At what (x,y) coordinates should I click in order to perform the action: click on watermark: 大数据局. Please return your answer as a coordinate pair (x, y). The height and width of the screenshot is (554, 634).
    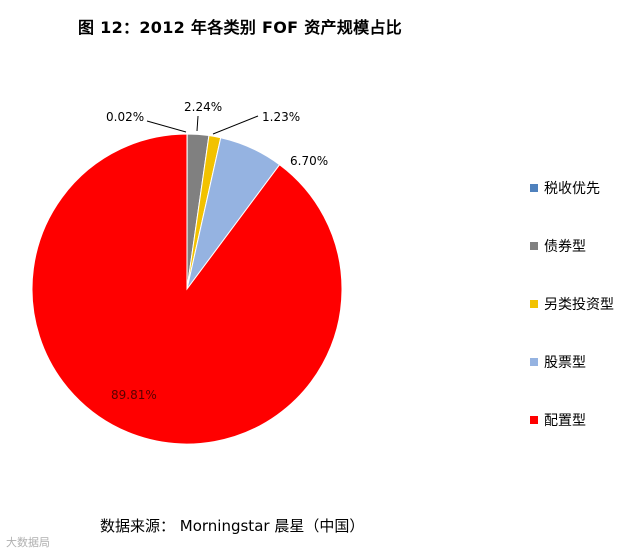
    Looking at the image, I should click on (28, 542).